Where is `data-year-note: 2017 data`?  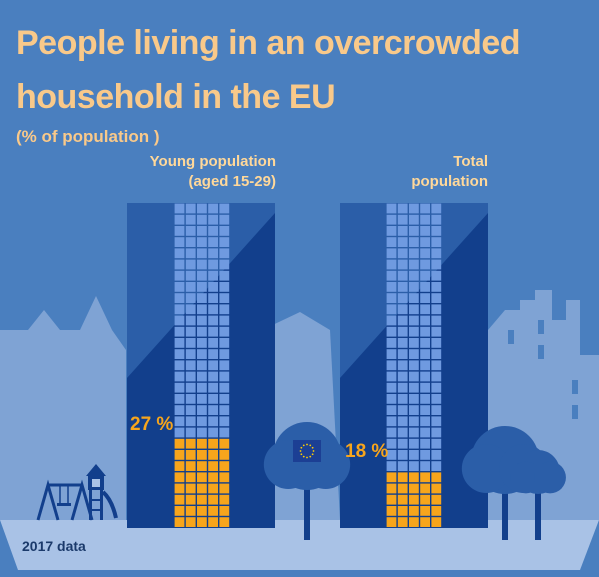 data-year-note: 2017 data is located at coordinates (54, 546).